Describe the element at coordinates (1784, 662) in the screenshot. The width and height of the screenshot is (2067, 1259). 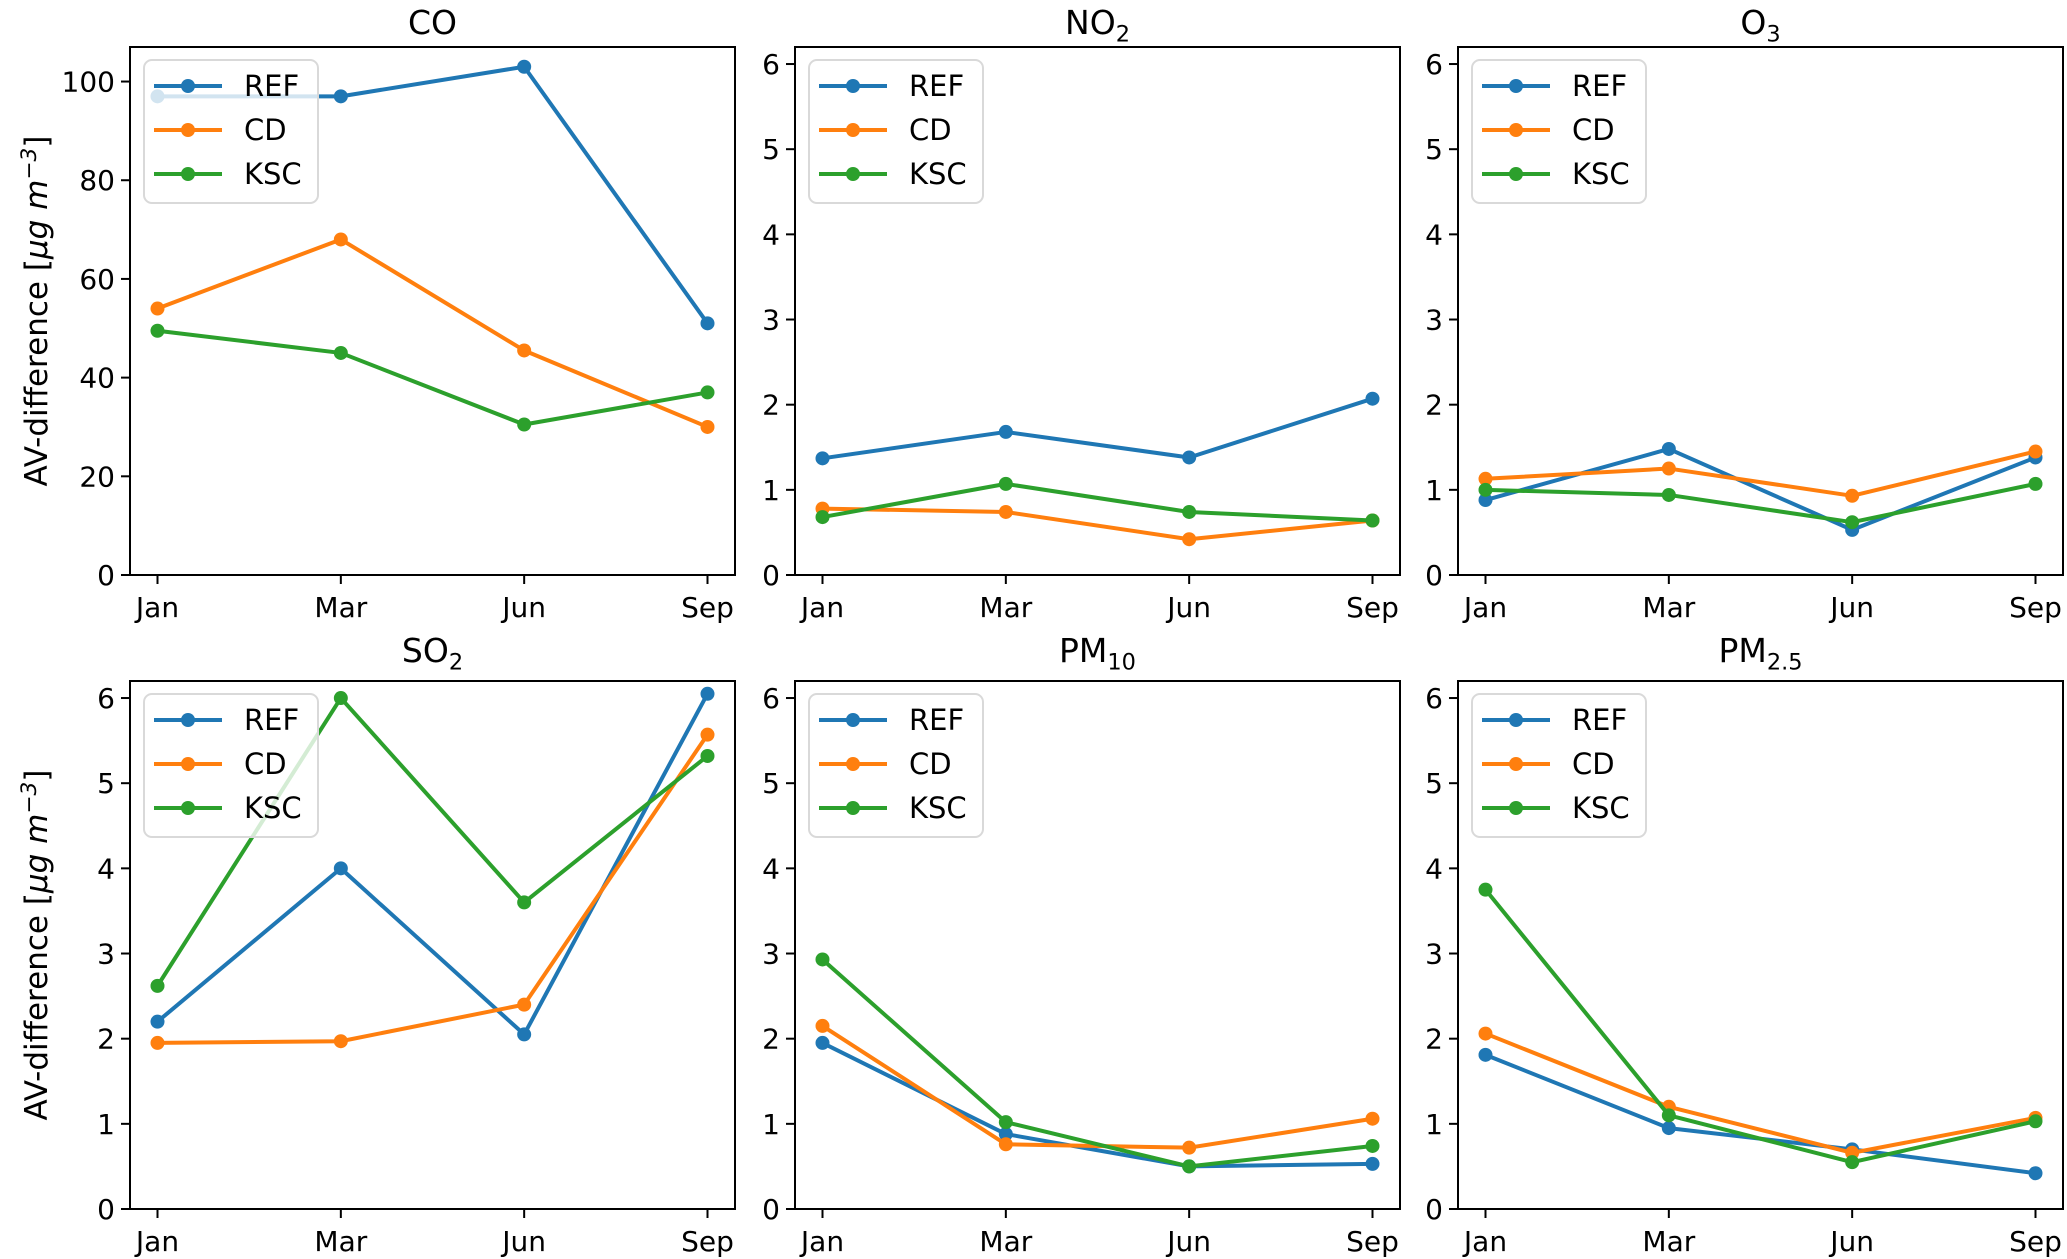
I see `title-subscript: 2.5` at that location.